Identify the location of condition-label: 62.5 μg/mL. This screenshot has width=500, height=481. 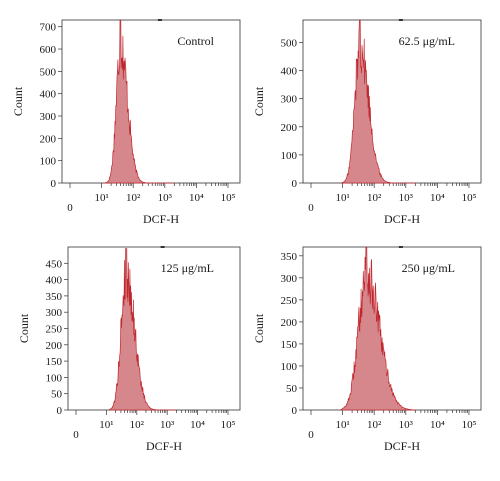
(427, 41).